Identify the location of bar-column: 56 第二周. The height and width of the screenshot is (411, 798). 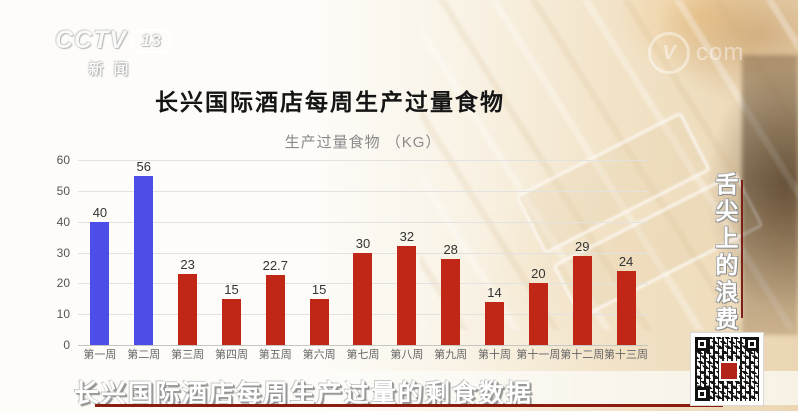
(144, 260).